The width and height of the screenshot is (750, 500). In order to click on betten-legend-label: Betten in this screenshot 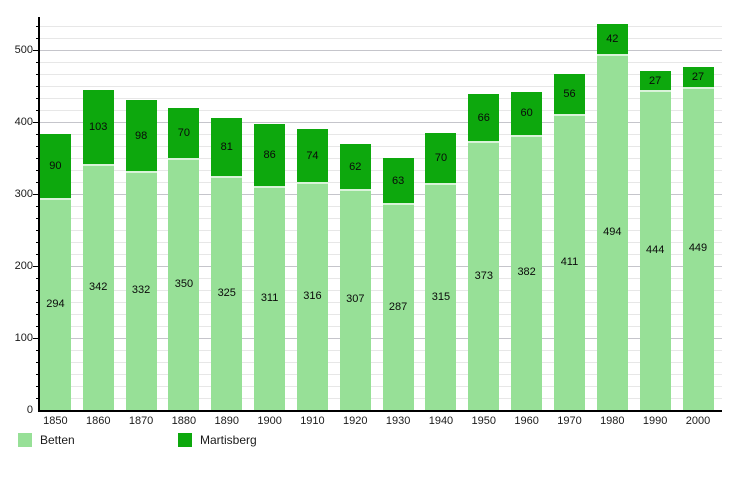, I will do `click(57, 440)`.